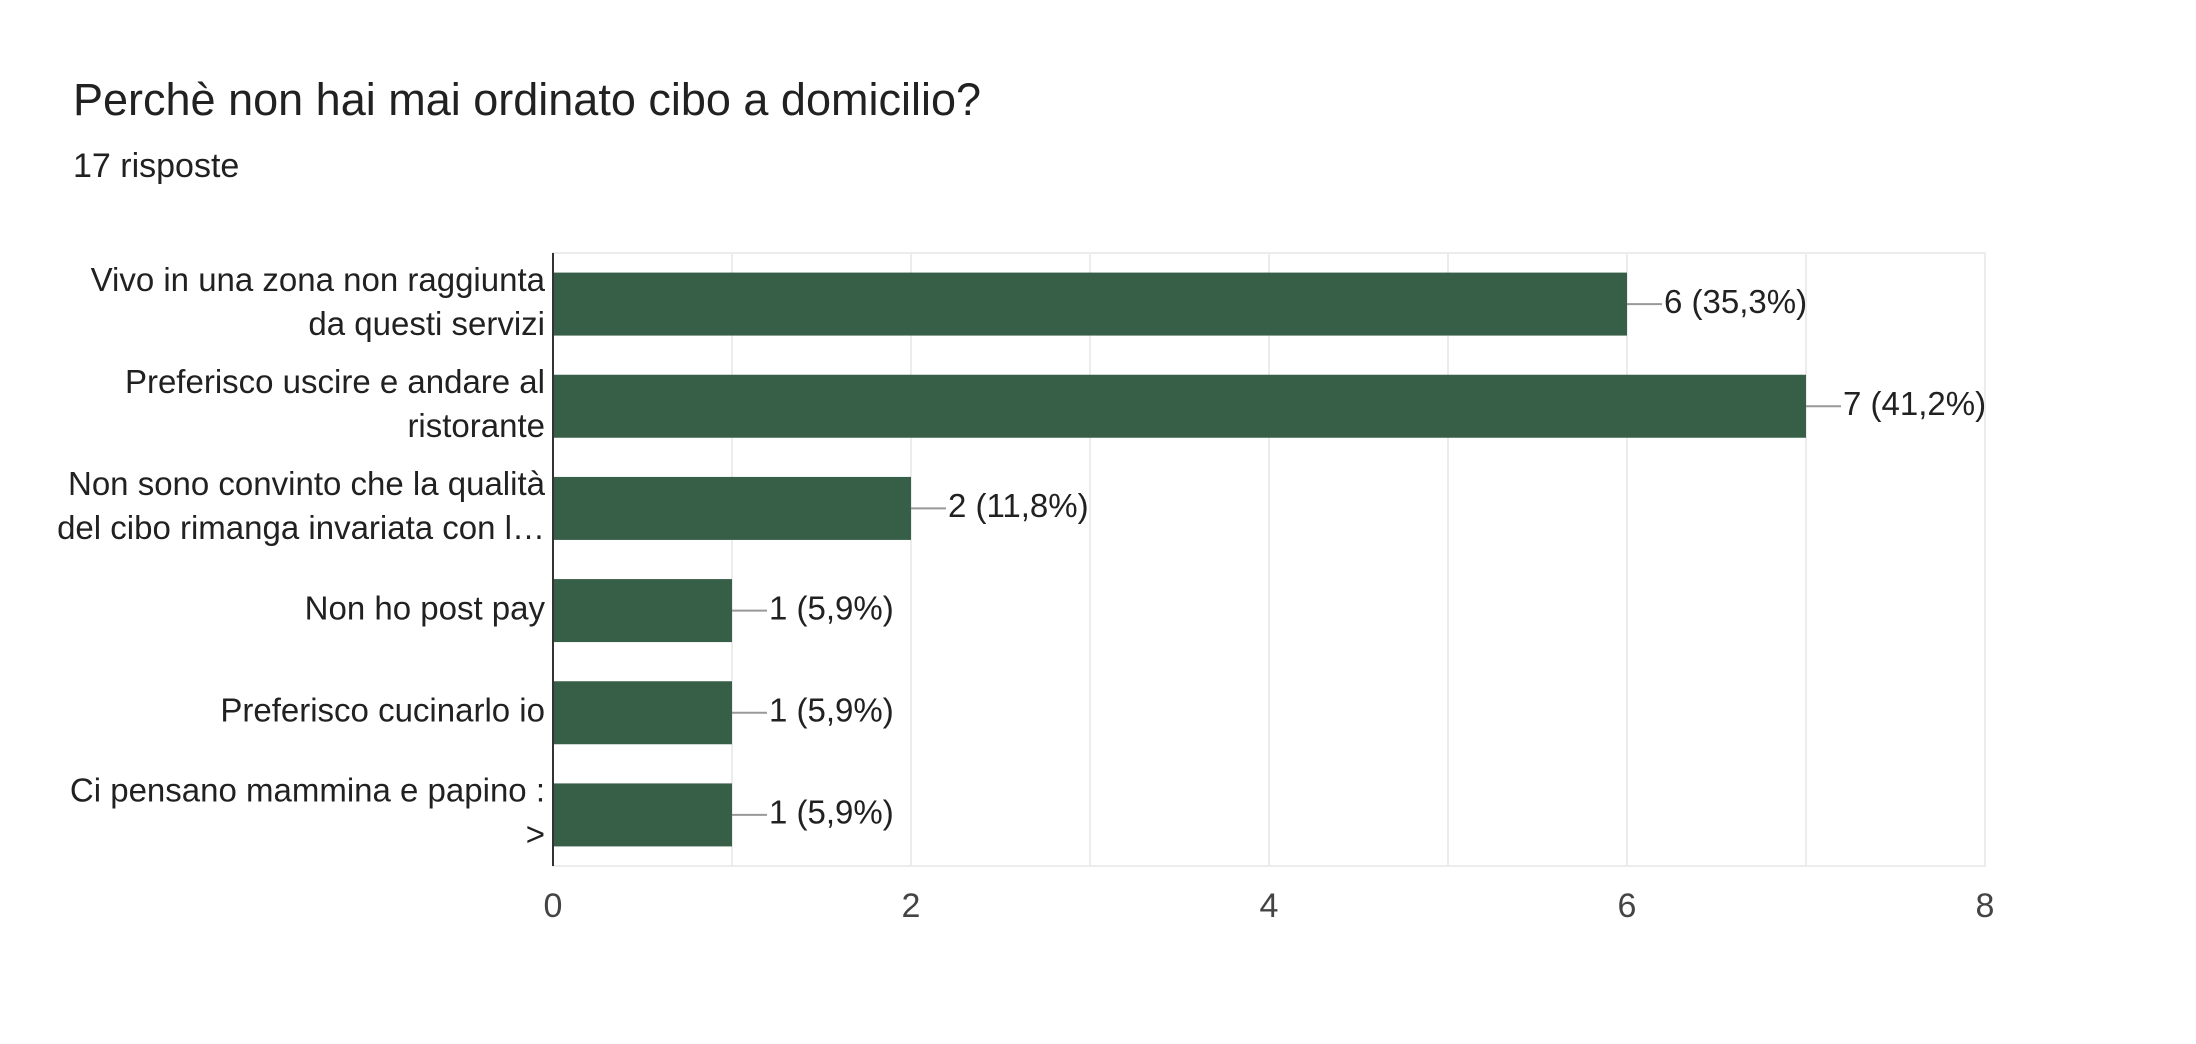  What do you see at coordinates (1627, 906) in the screenshot?
I see `x-tick-label: 6` at bounding box center [1627, 906].